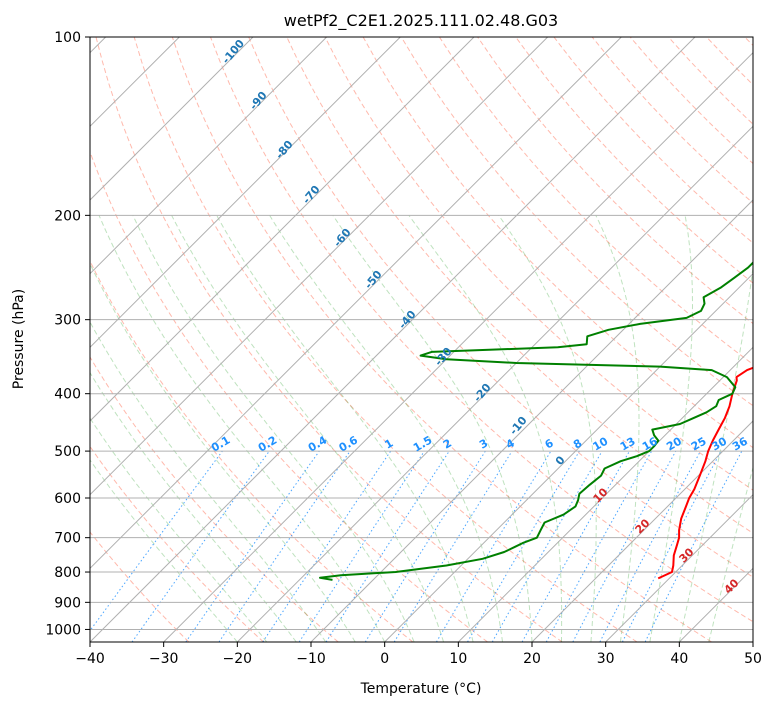 This screenshot has width=775, height=708. Describe the element at coordinates (418, 654) in the screenshot. I see `x-axis-ticks: −40 −30 −20 −10 0 10 20 30 40 50` at that location.